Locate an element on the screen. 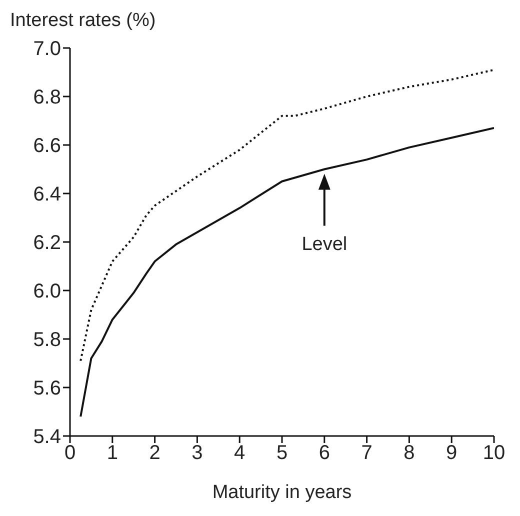 This screenshot has height=516, width=520. x-tick-label: 2 is located at coordinates (154, 453).